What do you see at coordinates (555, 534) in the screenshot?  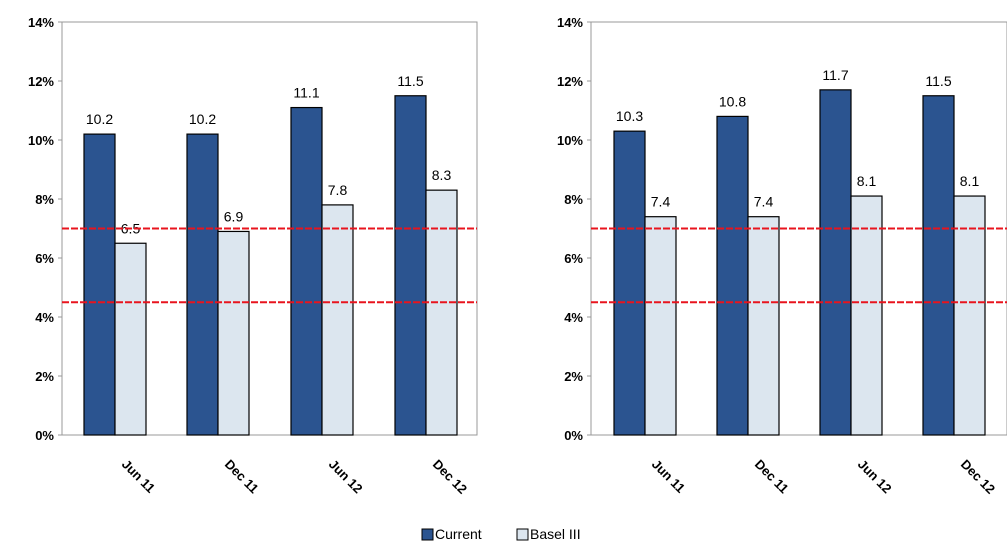 I see `legend-label-basel: Basel III` at bounding box center [555, 534].